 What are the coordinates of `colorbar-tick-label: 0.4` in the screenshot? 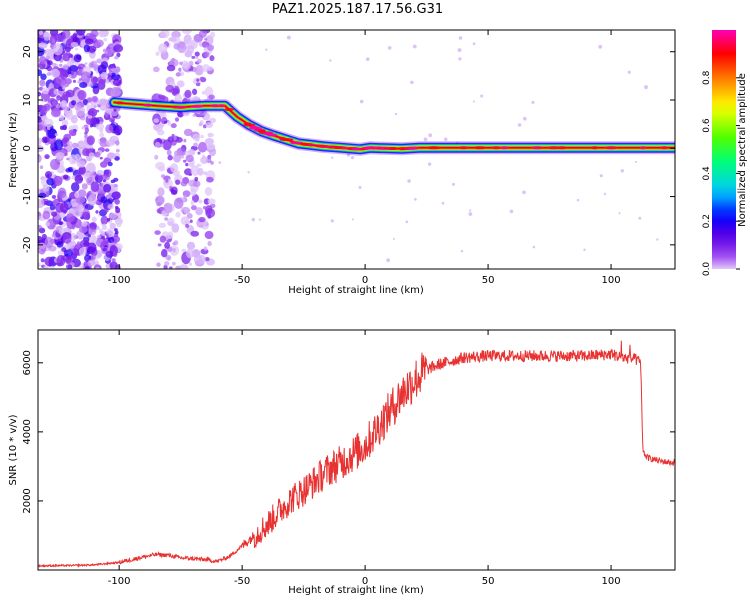 It's located at (707, 173).